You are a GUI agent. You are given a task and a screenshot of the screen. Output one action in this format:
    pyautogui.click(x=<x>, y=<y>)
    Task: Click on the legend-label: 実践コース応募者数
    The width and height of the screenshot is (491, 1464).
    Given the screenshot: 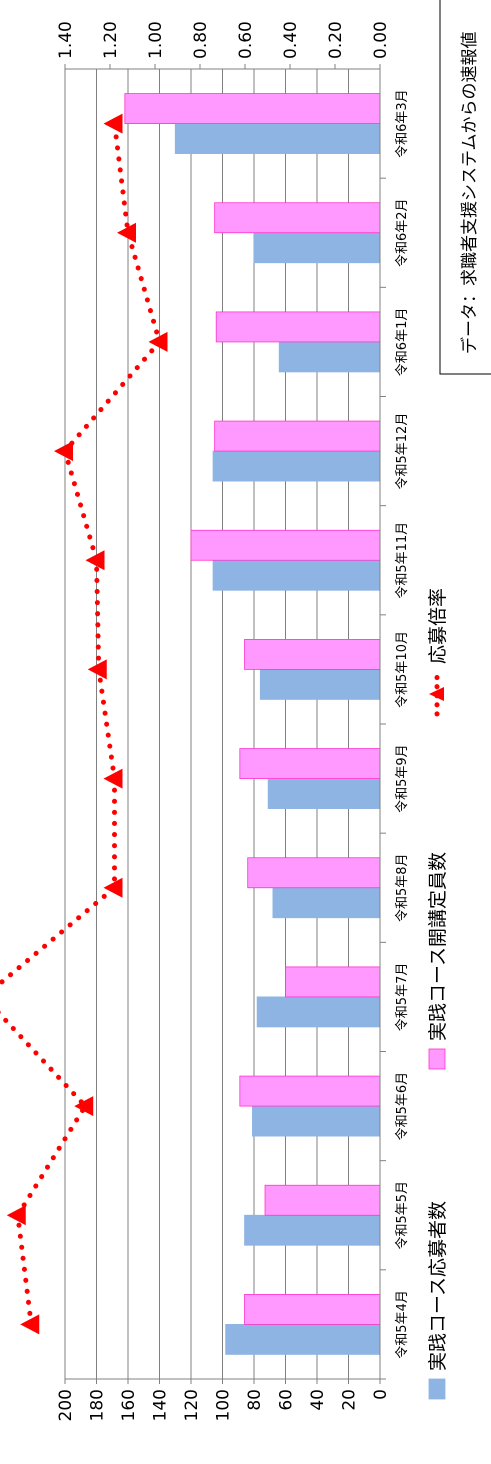 What is the action you would take?
    pyautogui.click(x=438, y=1286)
    